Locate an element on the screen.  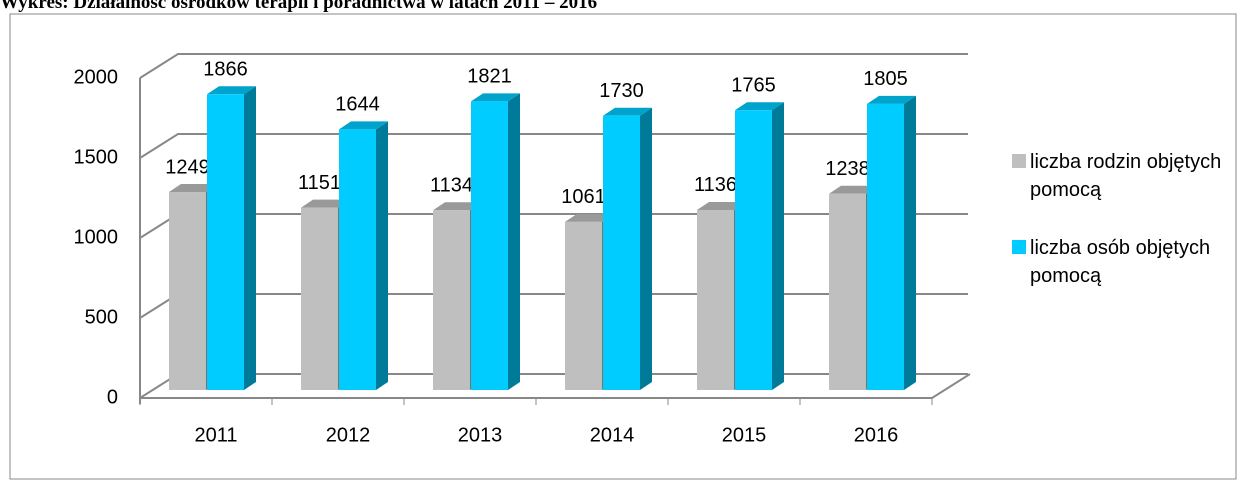
data-label: 1151 is located at coordinates (319, 183).